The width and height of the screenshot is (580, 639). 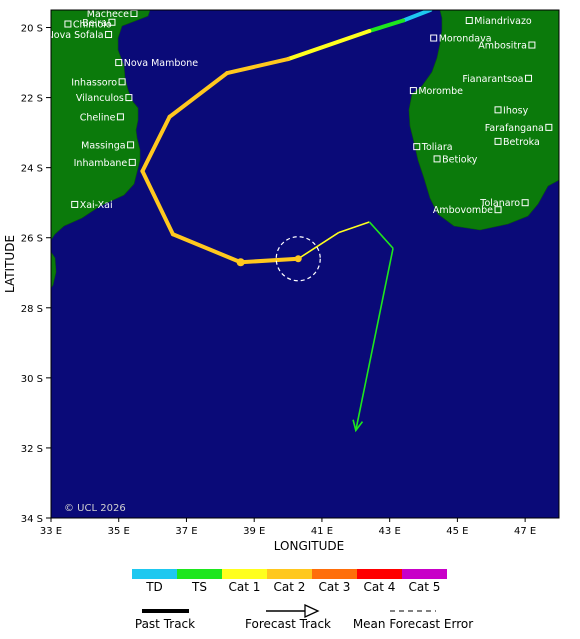 What do you see at coordinates (516, 110) in the screenshot?
I see `city-label-16: Ihosy` at bounding box center [516, 110].